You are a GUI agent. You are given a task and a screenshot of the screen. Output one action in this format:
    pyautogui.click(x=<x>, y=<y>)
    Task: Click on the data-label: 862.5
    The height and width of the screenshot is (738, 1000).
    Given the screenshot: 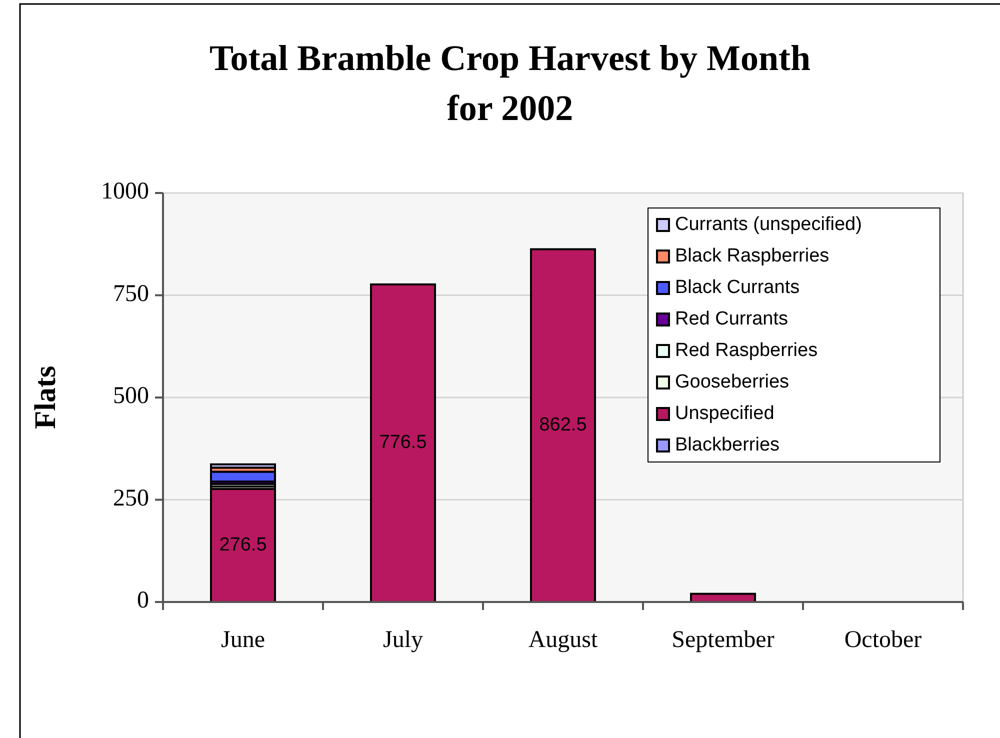 What is the action you would take?
    pyautogui.click(x=563, y=425)
    